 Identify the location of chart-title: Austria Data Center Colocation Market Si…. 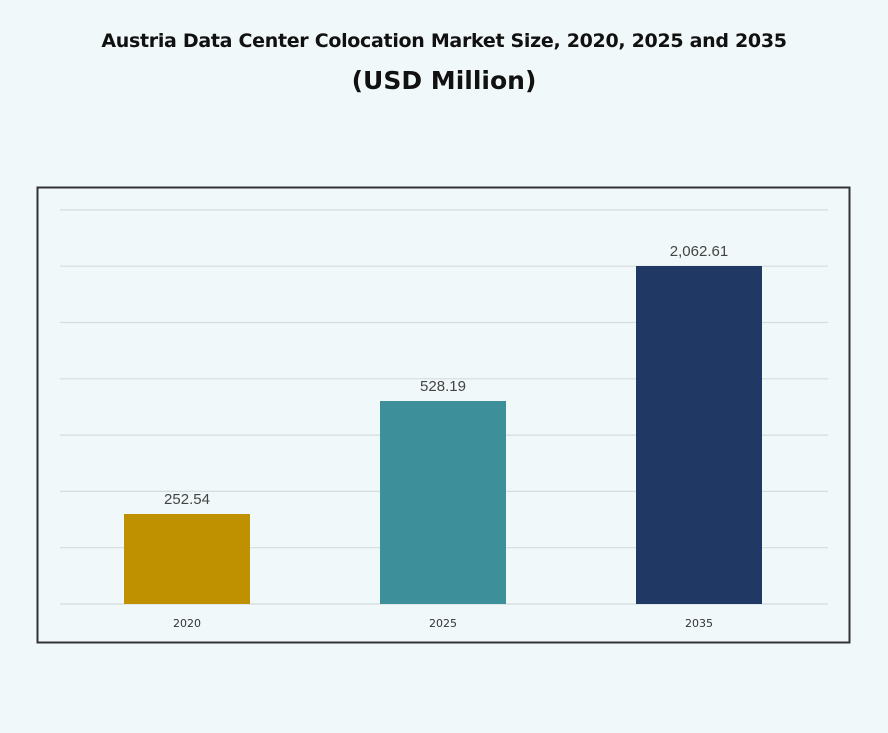
(444, 41).